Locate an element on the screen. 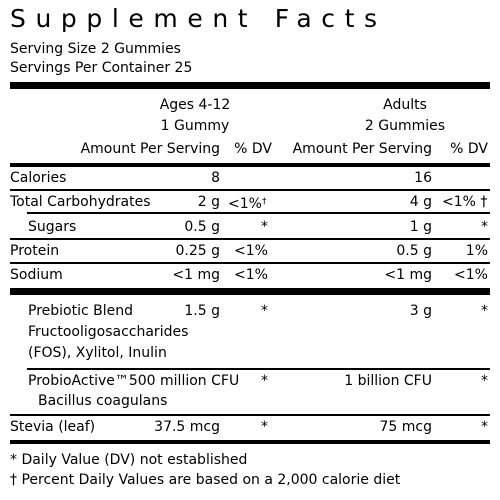 The width and height of the screenshot is (500, 500). child-amount: 37.5 mcg is located at coordinates (187, 427).